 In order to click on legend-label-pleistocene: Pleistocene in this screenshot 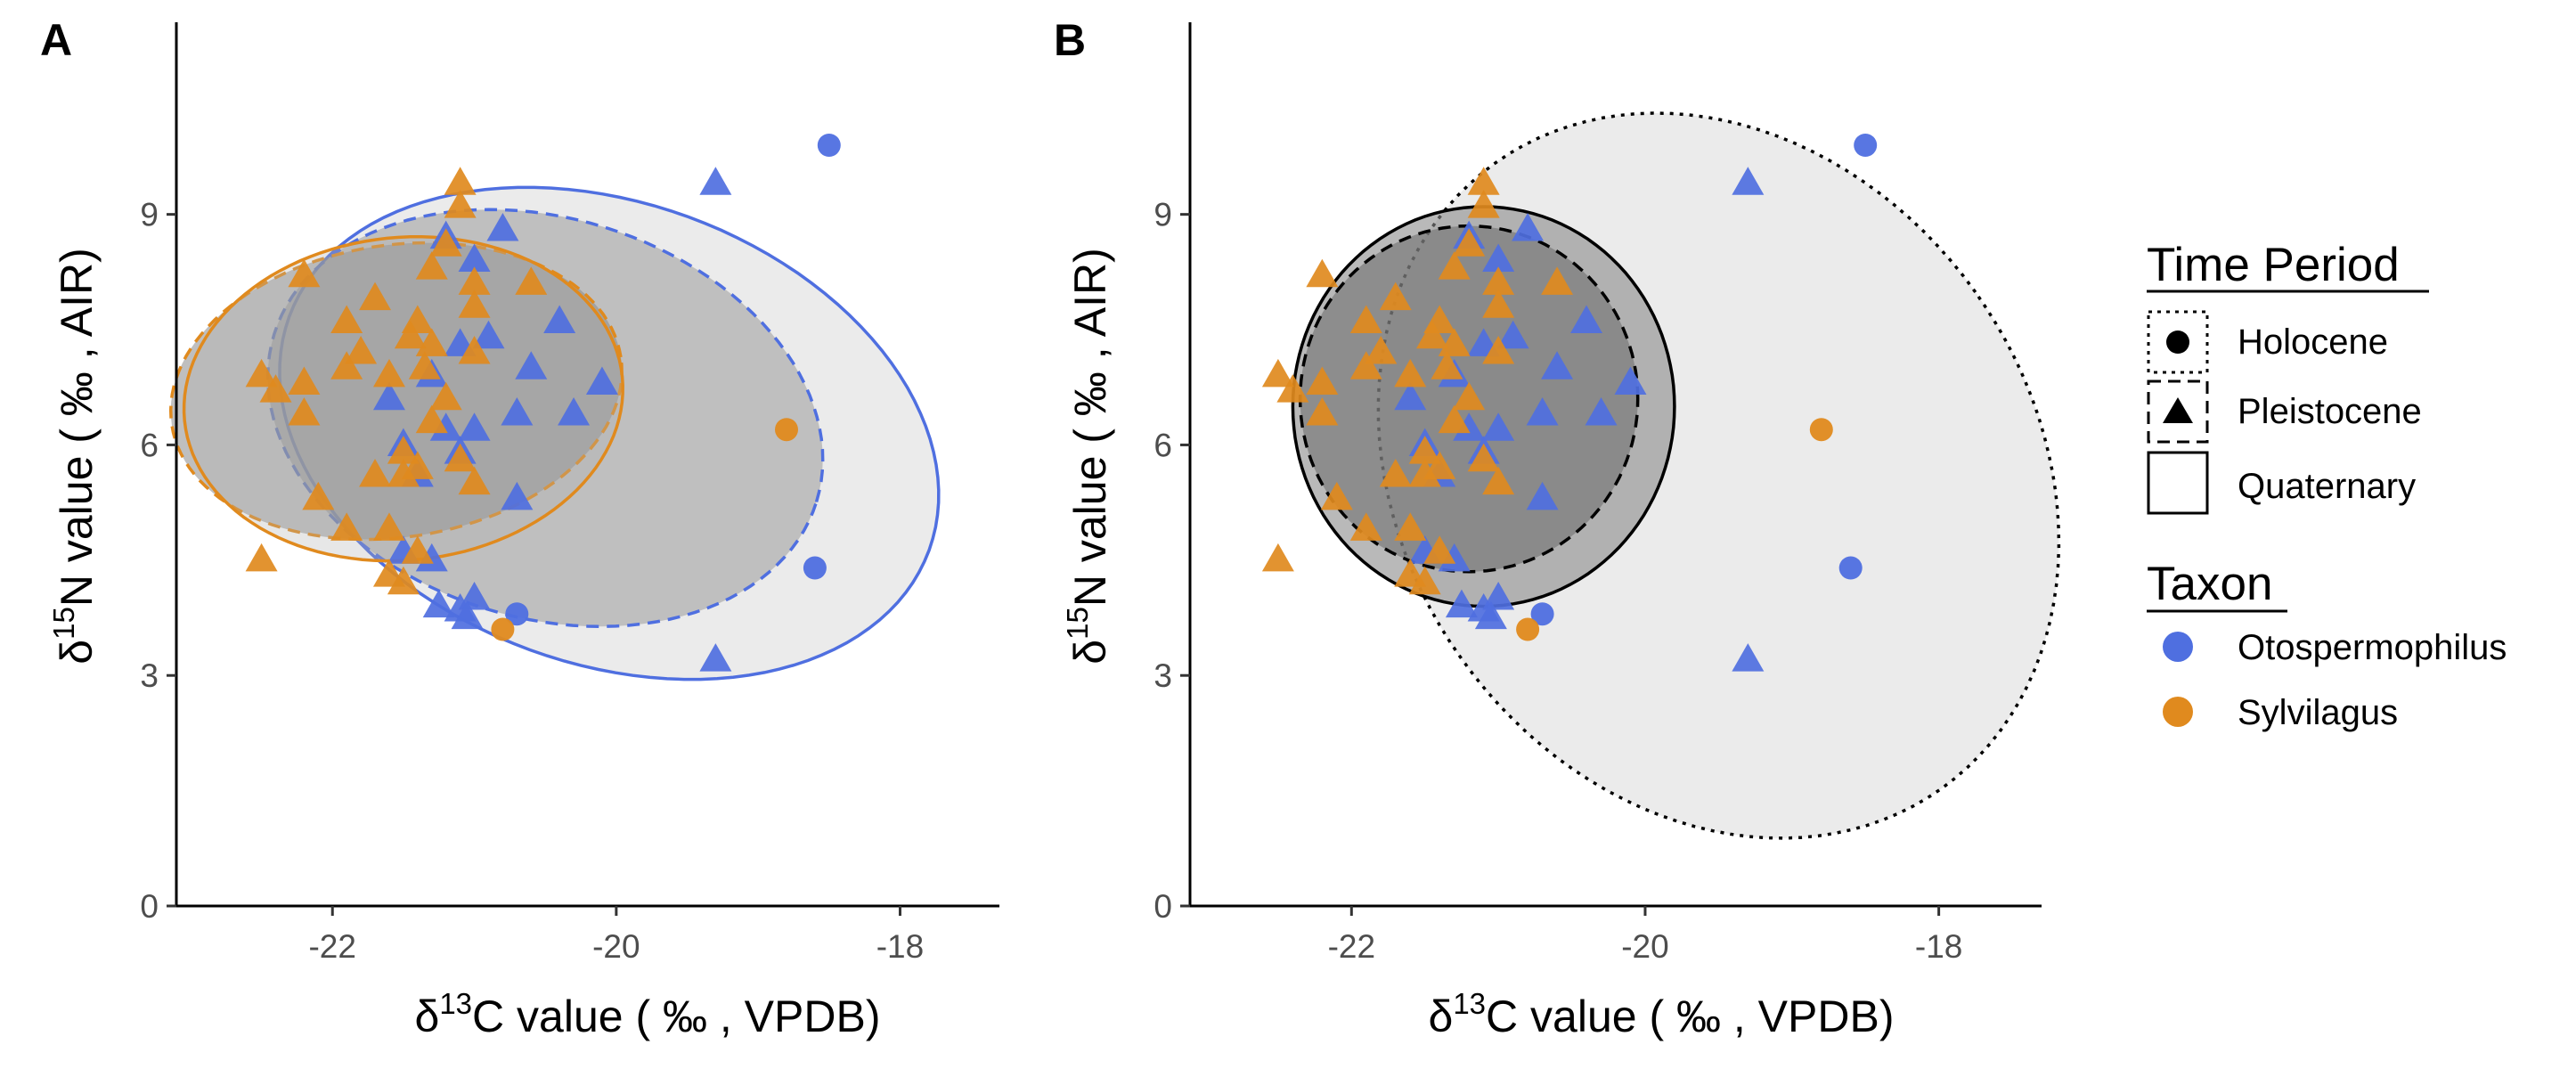, I will do `click(2330, 411)`.